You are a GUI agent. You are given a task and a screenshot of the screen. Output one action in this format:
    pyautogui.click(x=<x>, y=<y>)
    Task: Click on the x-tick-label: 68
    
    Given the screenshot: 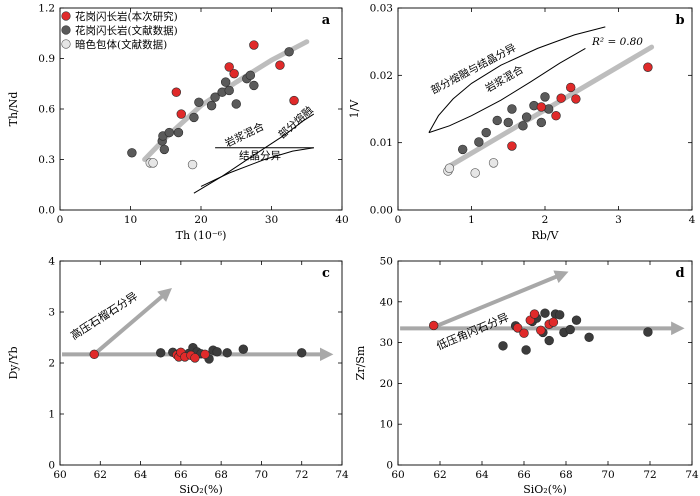 What is the action you would take?
    pyautogui.click(x=220, y=475)
    